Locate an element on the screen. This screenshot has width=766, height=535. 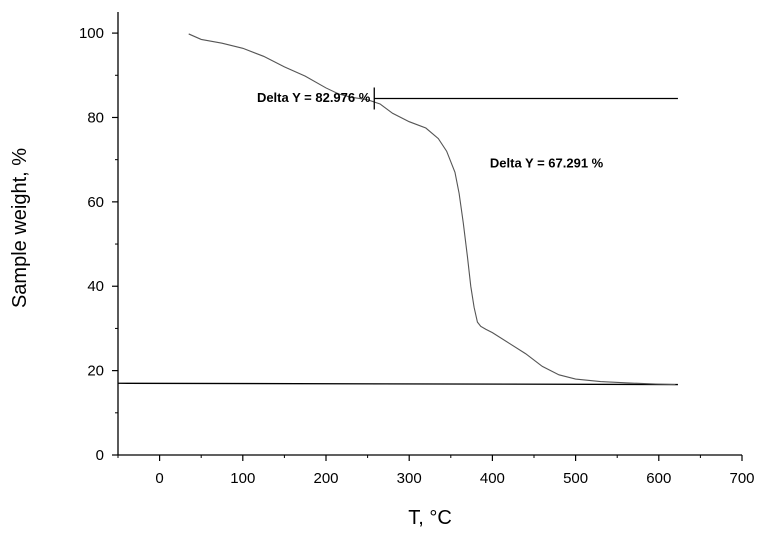
x-axis-title: T, °C is located at coordinates (430, 518).